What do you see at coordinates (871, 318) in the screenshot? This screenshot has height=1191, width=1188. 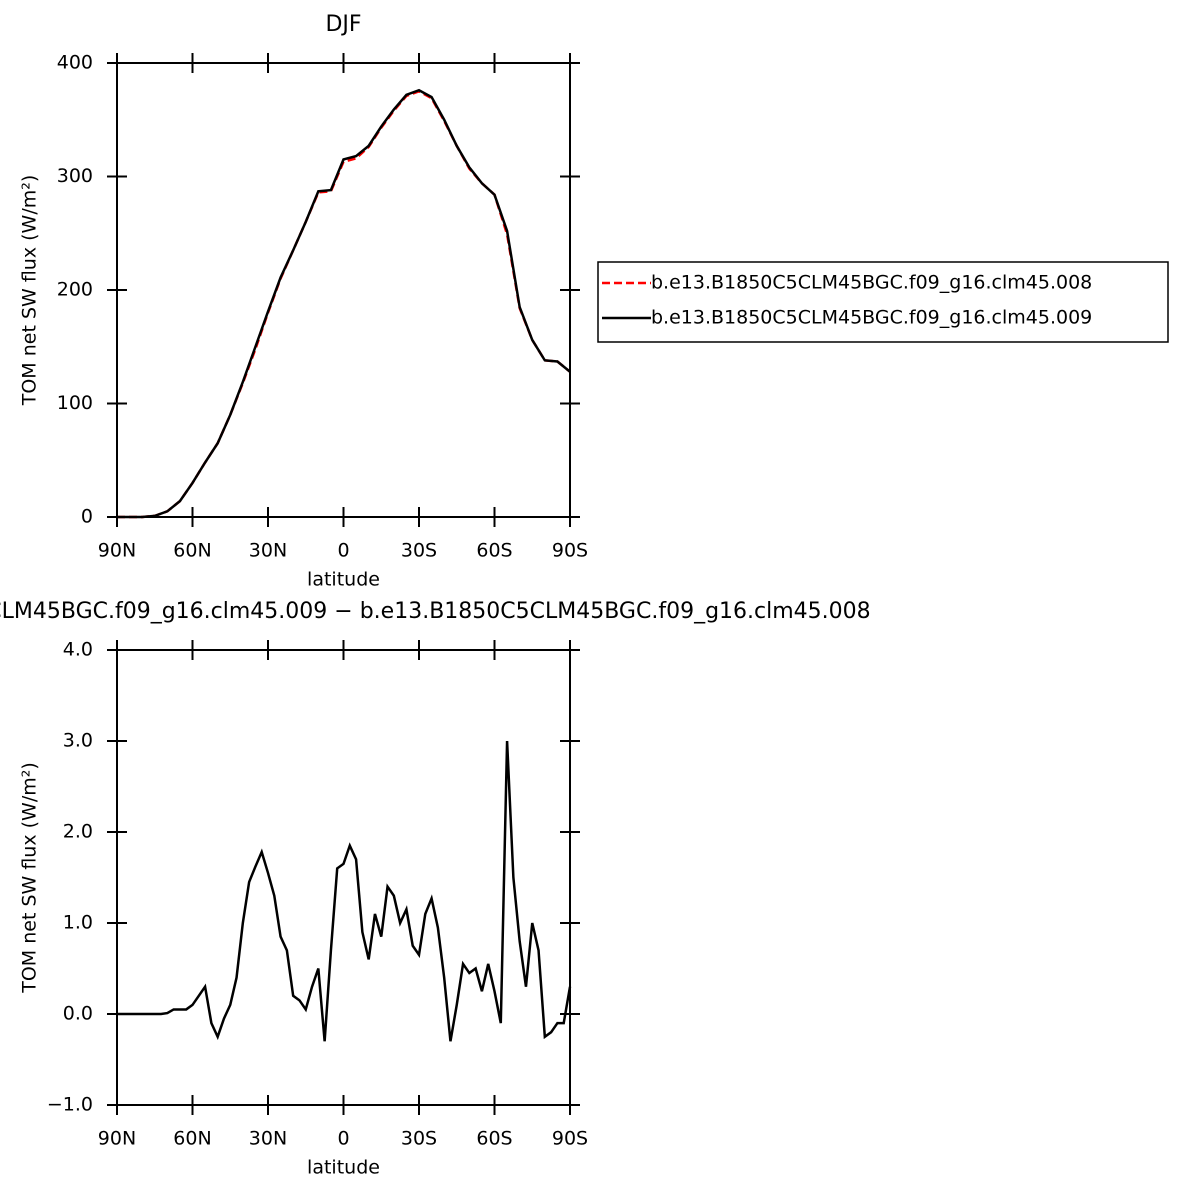 I see `legend-label: b.e13.B1850C5CLM45BGC.f09_g16.clm45.009` at bounding box center [871, 318].